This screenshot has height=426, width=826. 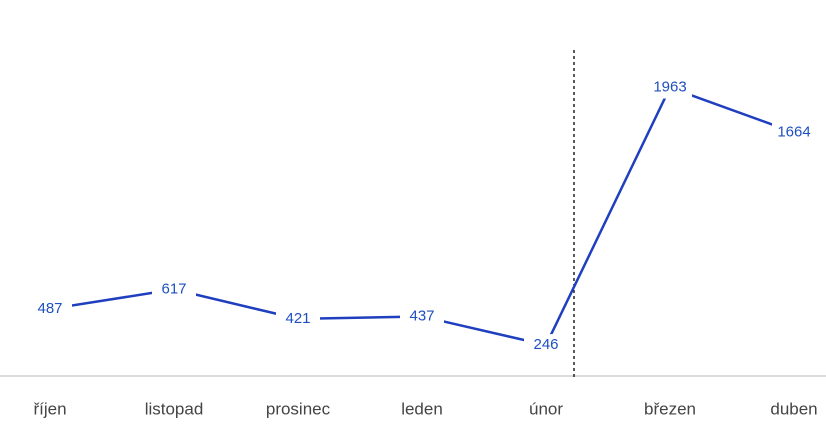 I want to click on x-tick-label: listopad, so click(x=174, y=408).